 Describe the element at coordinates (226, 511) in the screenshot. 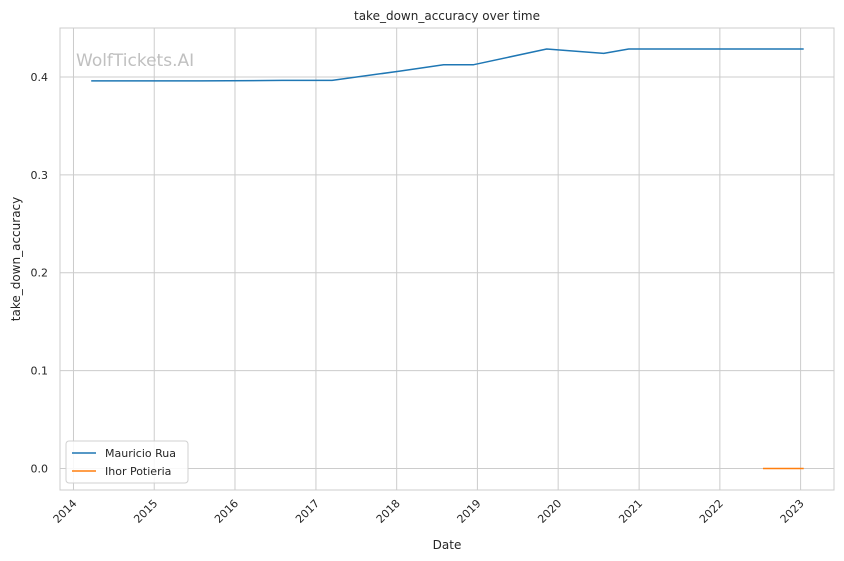

I see `x-tick-label: 2016` at that location.